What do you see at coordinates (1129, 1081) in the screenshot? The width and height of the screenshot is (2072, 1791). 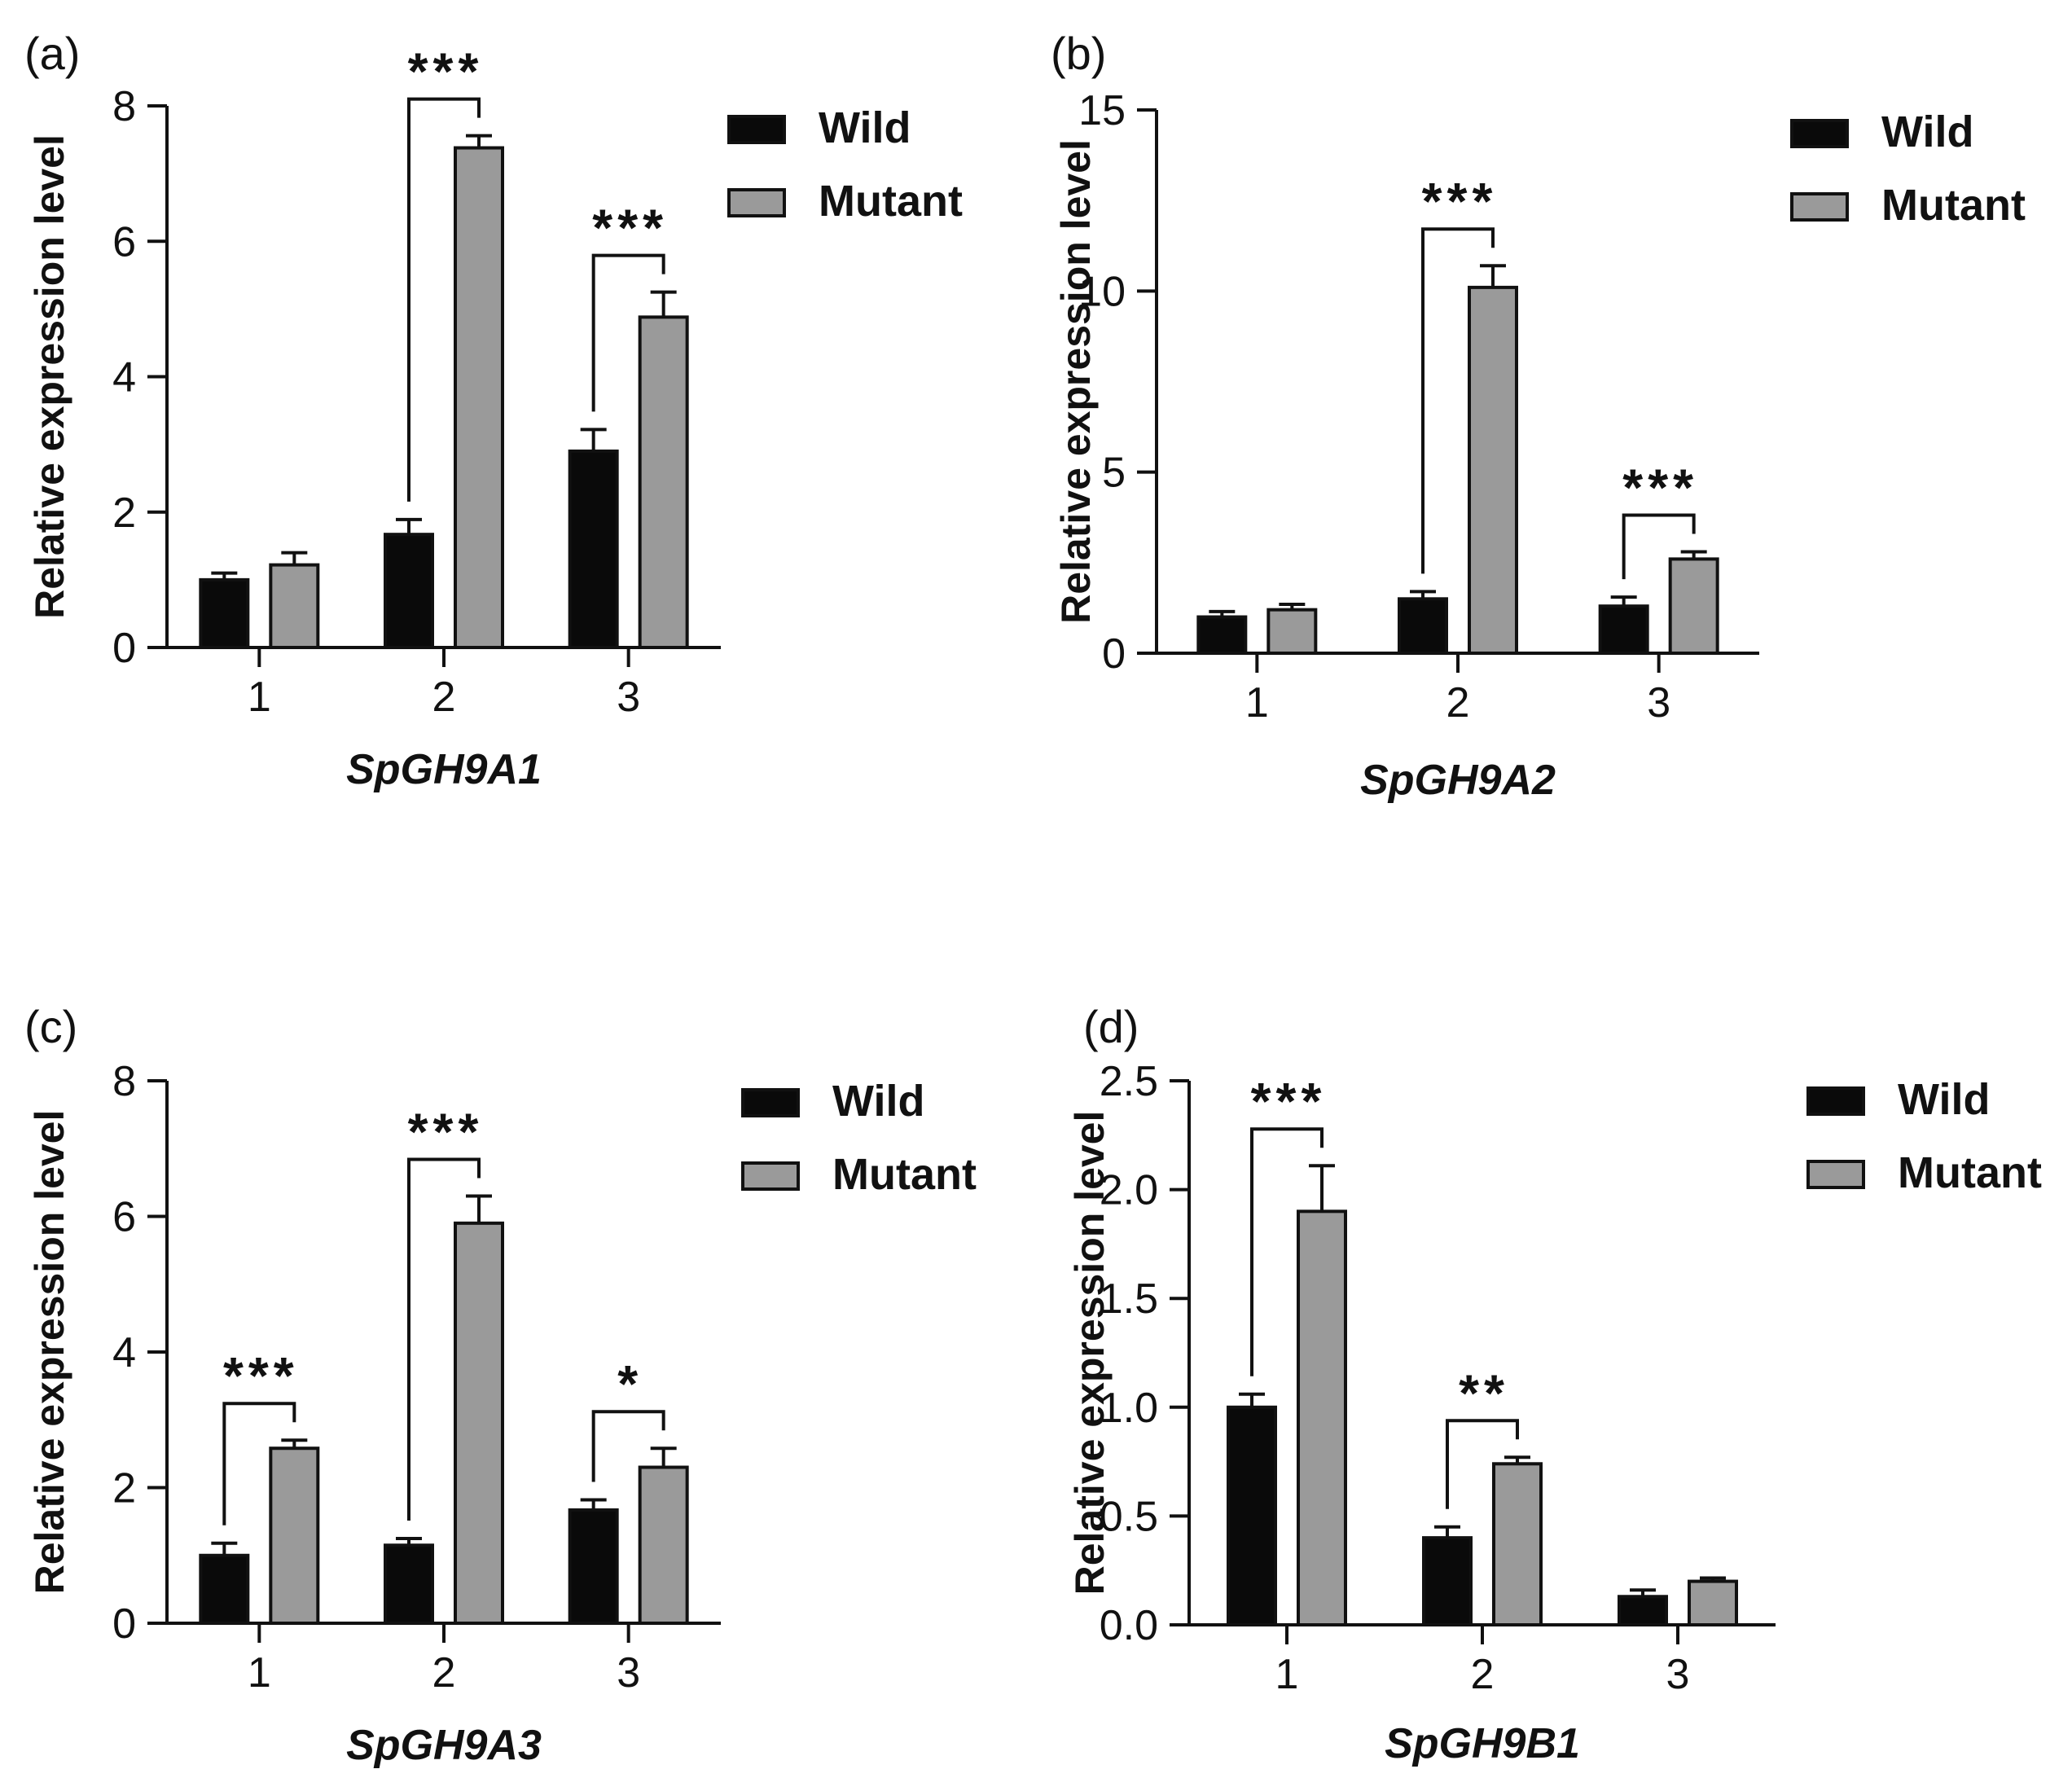 I see `y-tick-label: 2.5` at bounding box center [1129, 1081].